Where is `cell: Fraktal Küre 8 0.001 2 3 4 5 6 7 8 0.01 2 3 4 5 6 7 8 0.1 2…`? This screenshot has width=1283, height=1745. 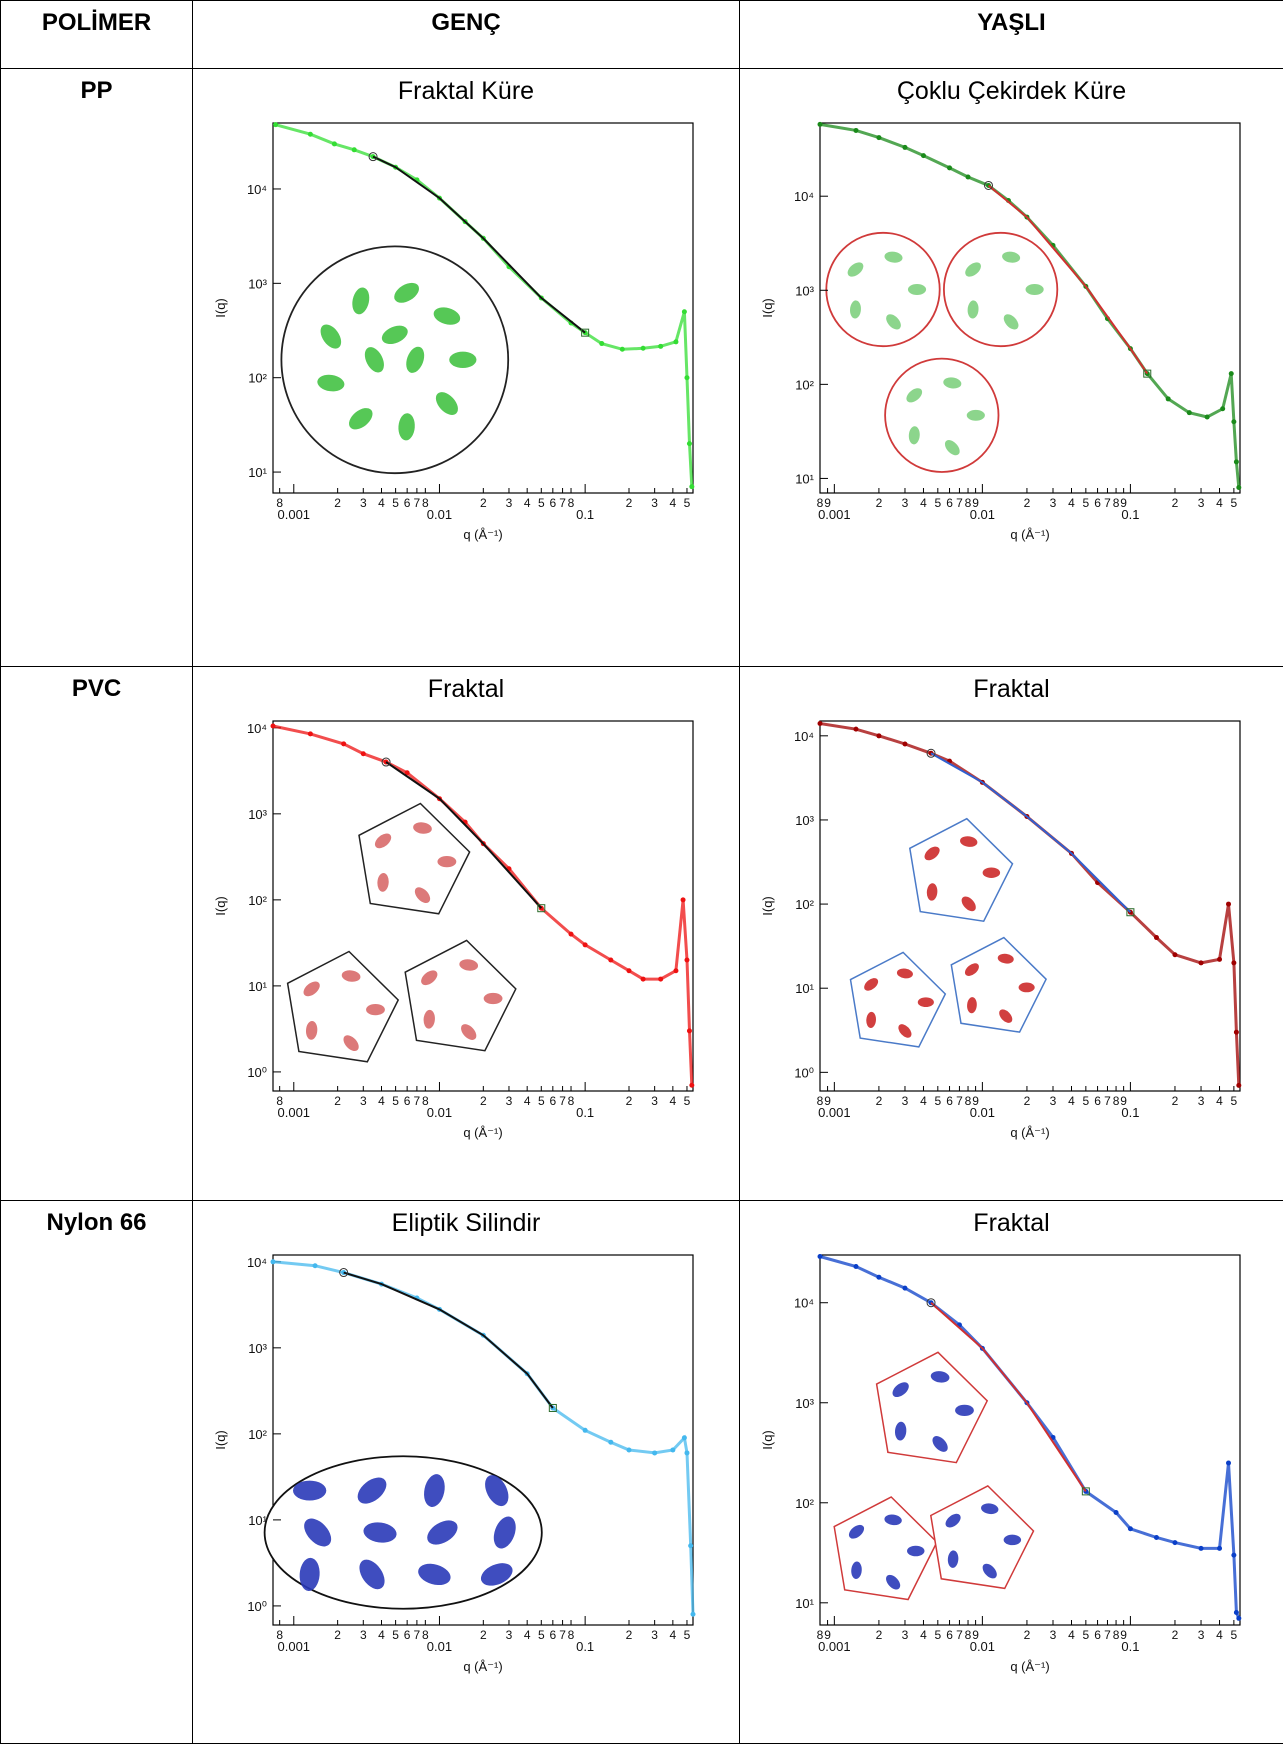
cell: Fraktal Küre 8 0.001 2 3 4 5 6 7 8 0.01 2 3 4 5 6 7 8 0.1 2… is located at coordinates (466, 367).